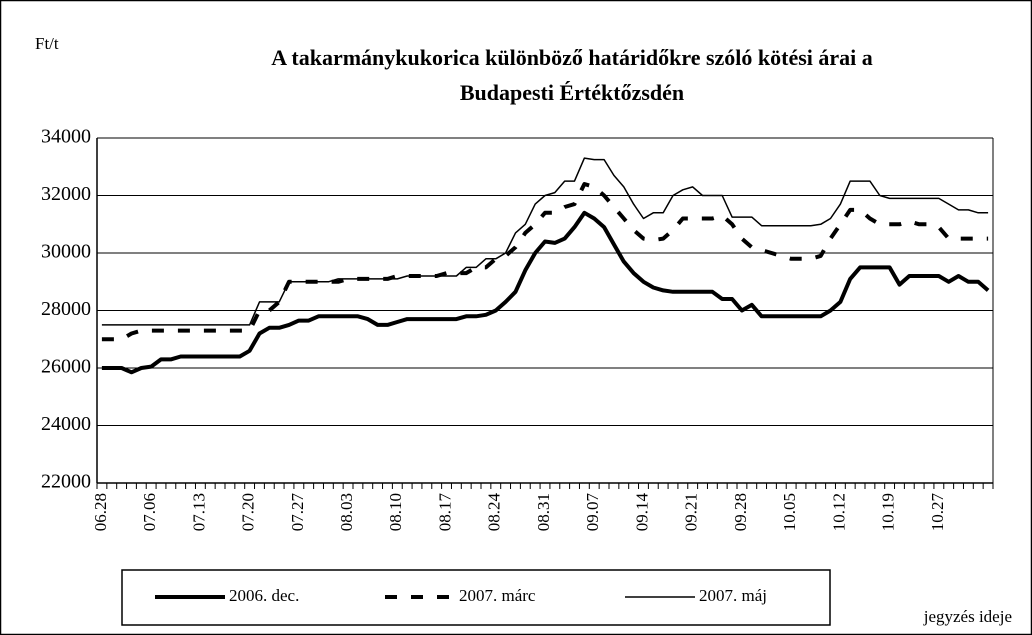 This screenshot has width=1032, height=635. What do you see at coordinates (198, 512) in the screenshot?
I see `x-tick-label: 07.13` at bounding box center [198, 512].